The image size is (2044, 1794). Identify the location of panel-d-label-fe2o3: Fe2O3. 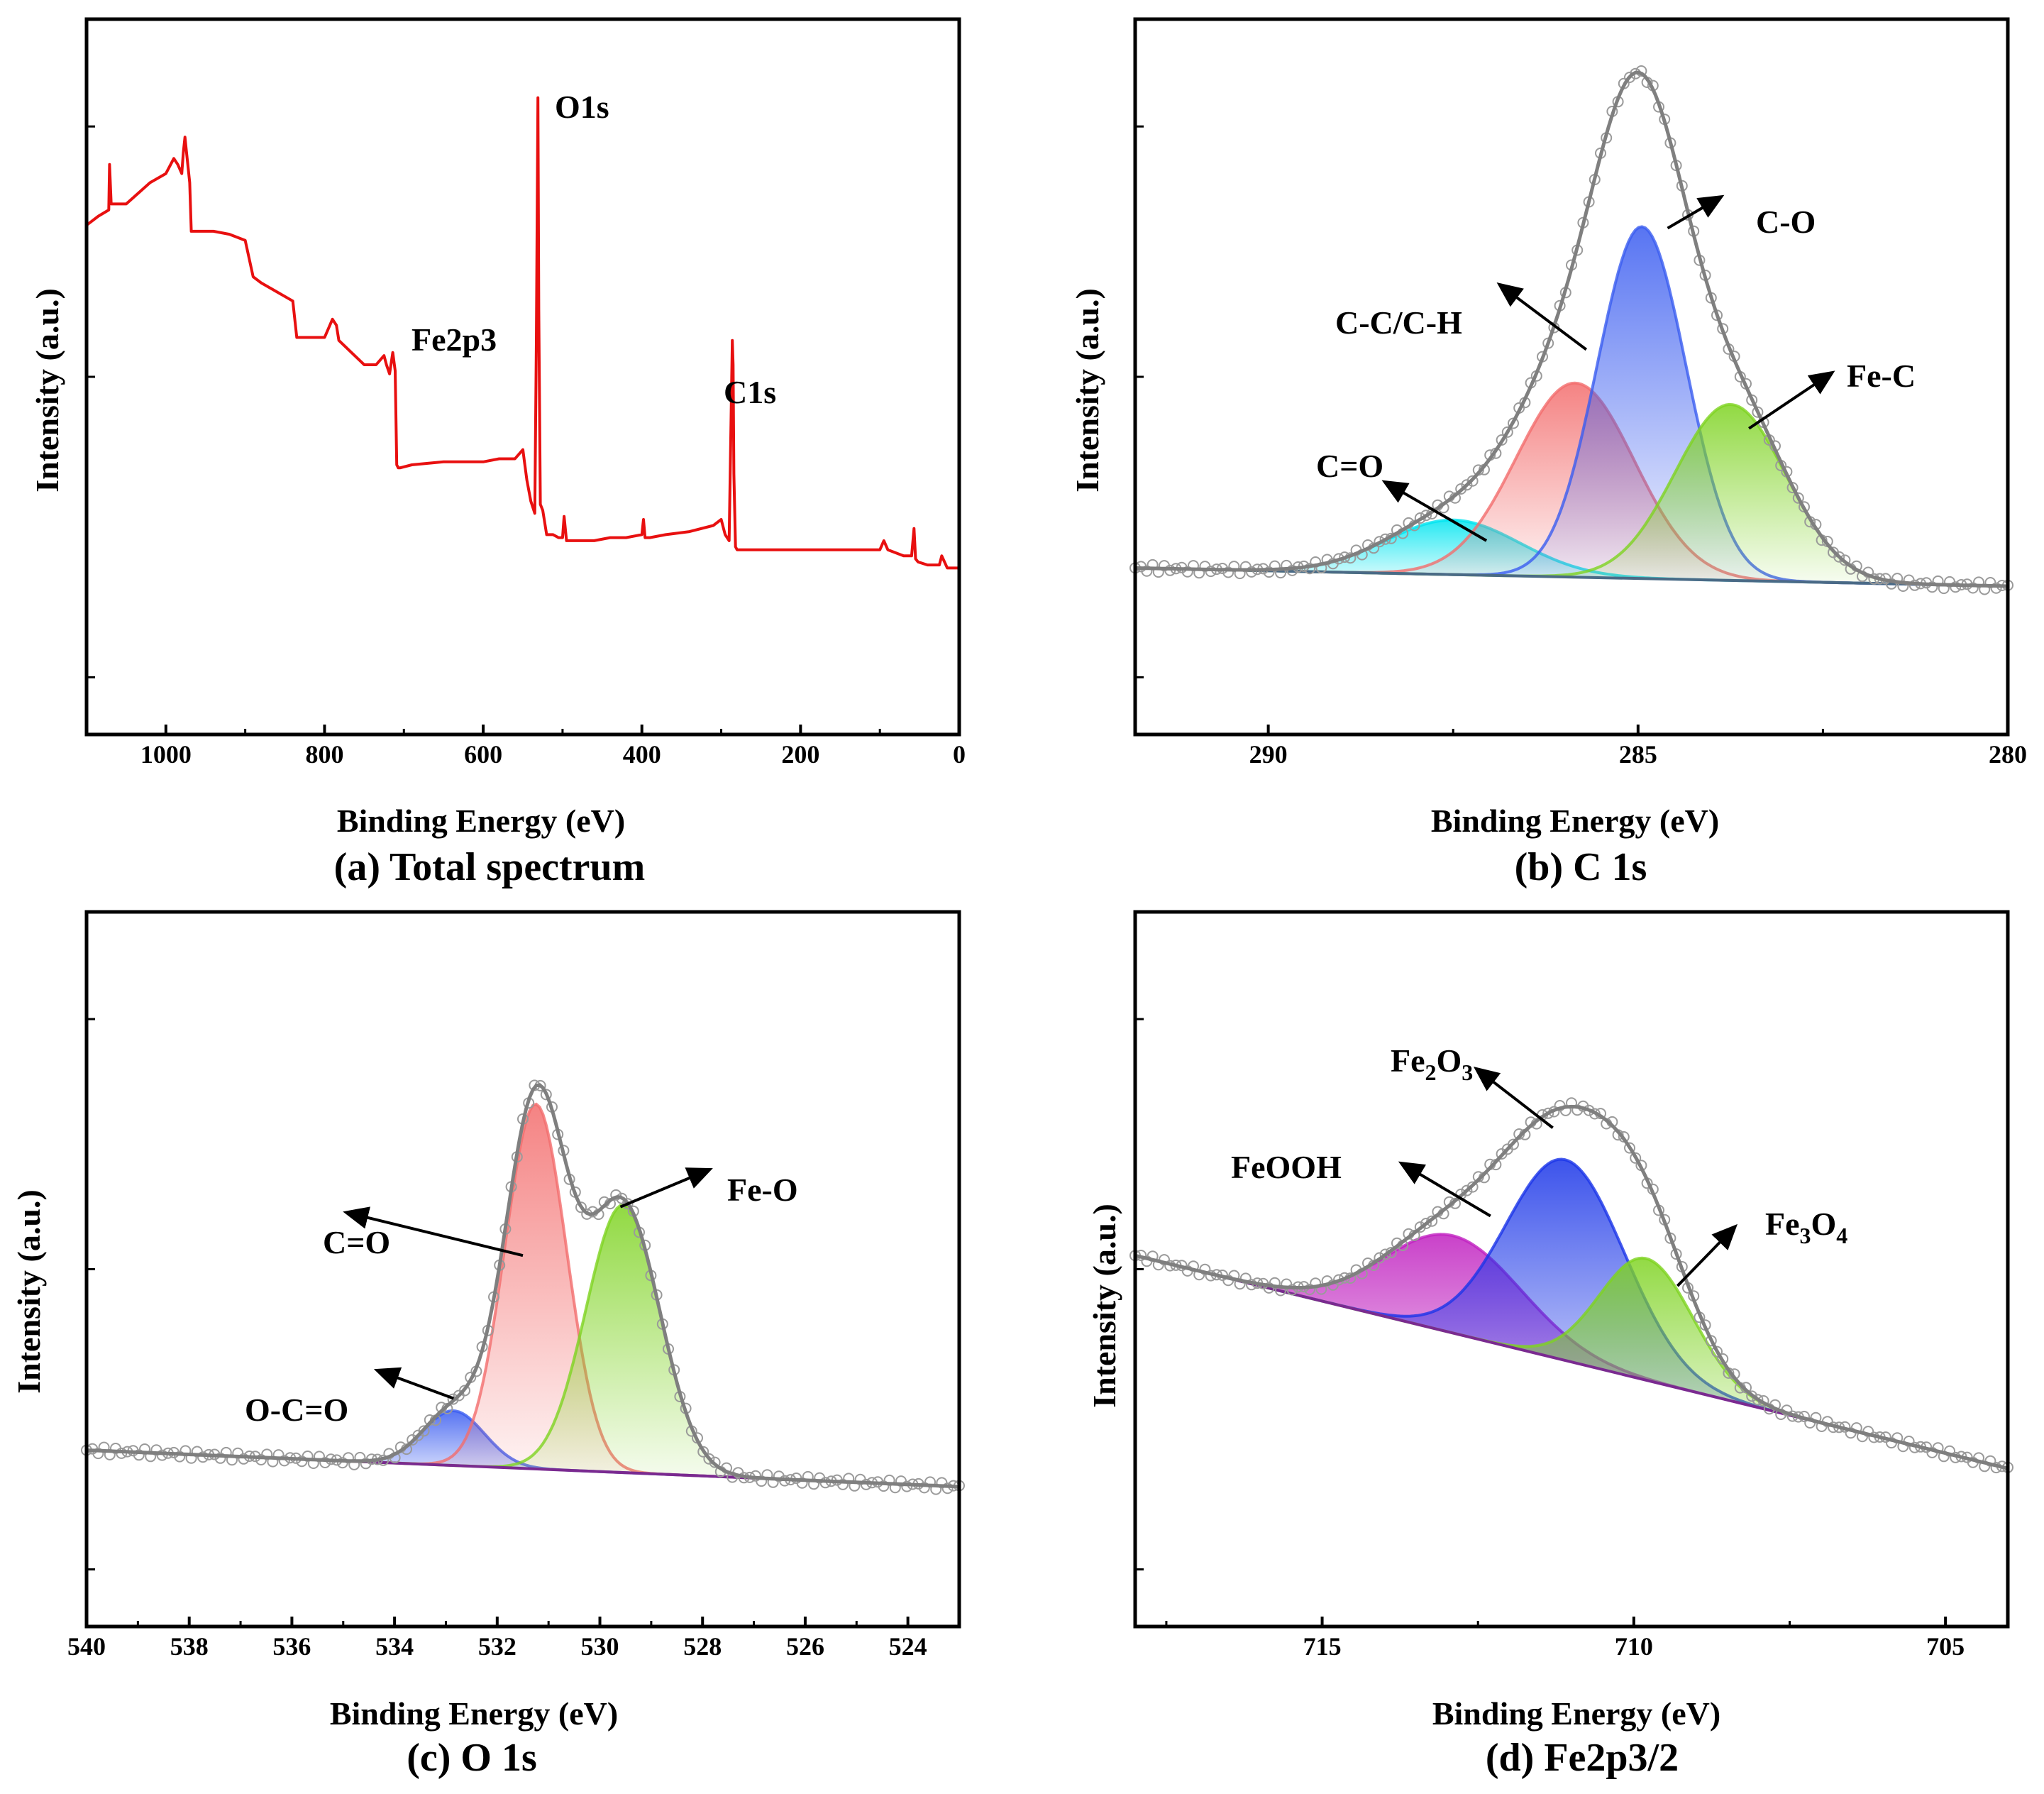
(1432, 1063).